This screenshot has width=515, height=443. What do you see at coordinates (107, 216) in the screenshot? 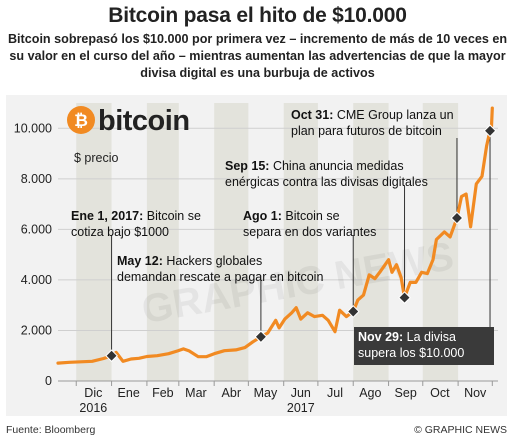
I see `callout-date: Ene 1, 2017:` at bounding box center [107, 216].